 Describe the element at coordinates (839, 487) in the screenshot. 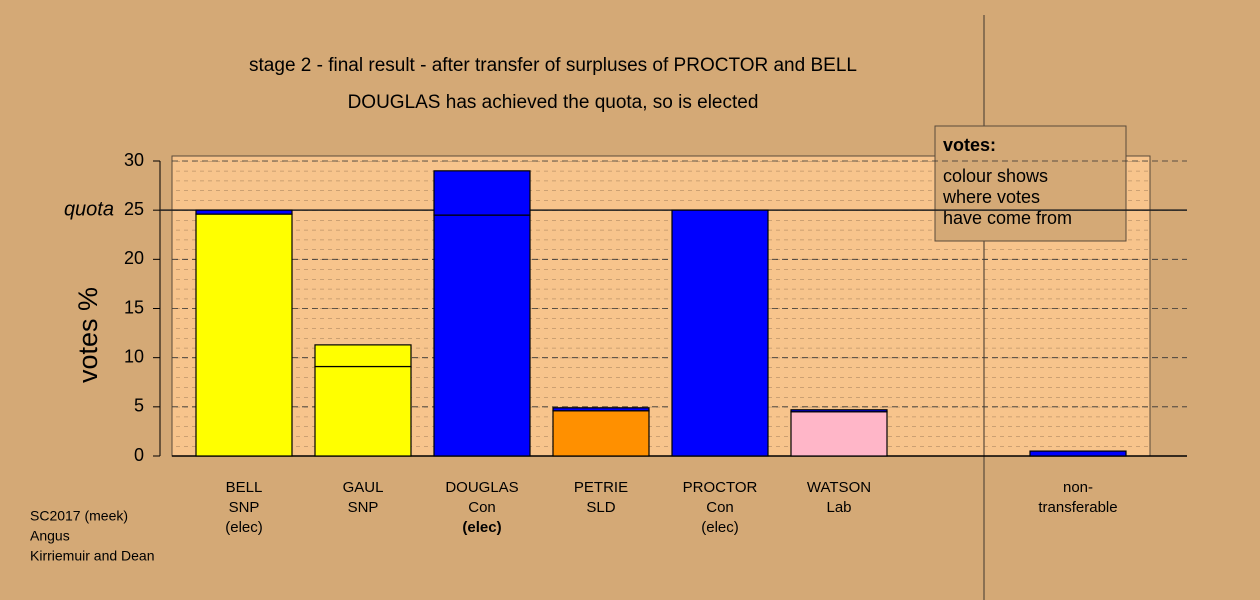

I see `x-tick-label: WATSON` at that location.